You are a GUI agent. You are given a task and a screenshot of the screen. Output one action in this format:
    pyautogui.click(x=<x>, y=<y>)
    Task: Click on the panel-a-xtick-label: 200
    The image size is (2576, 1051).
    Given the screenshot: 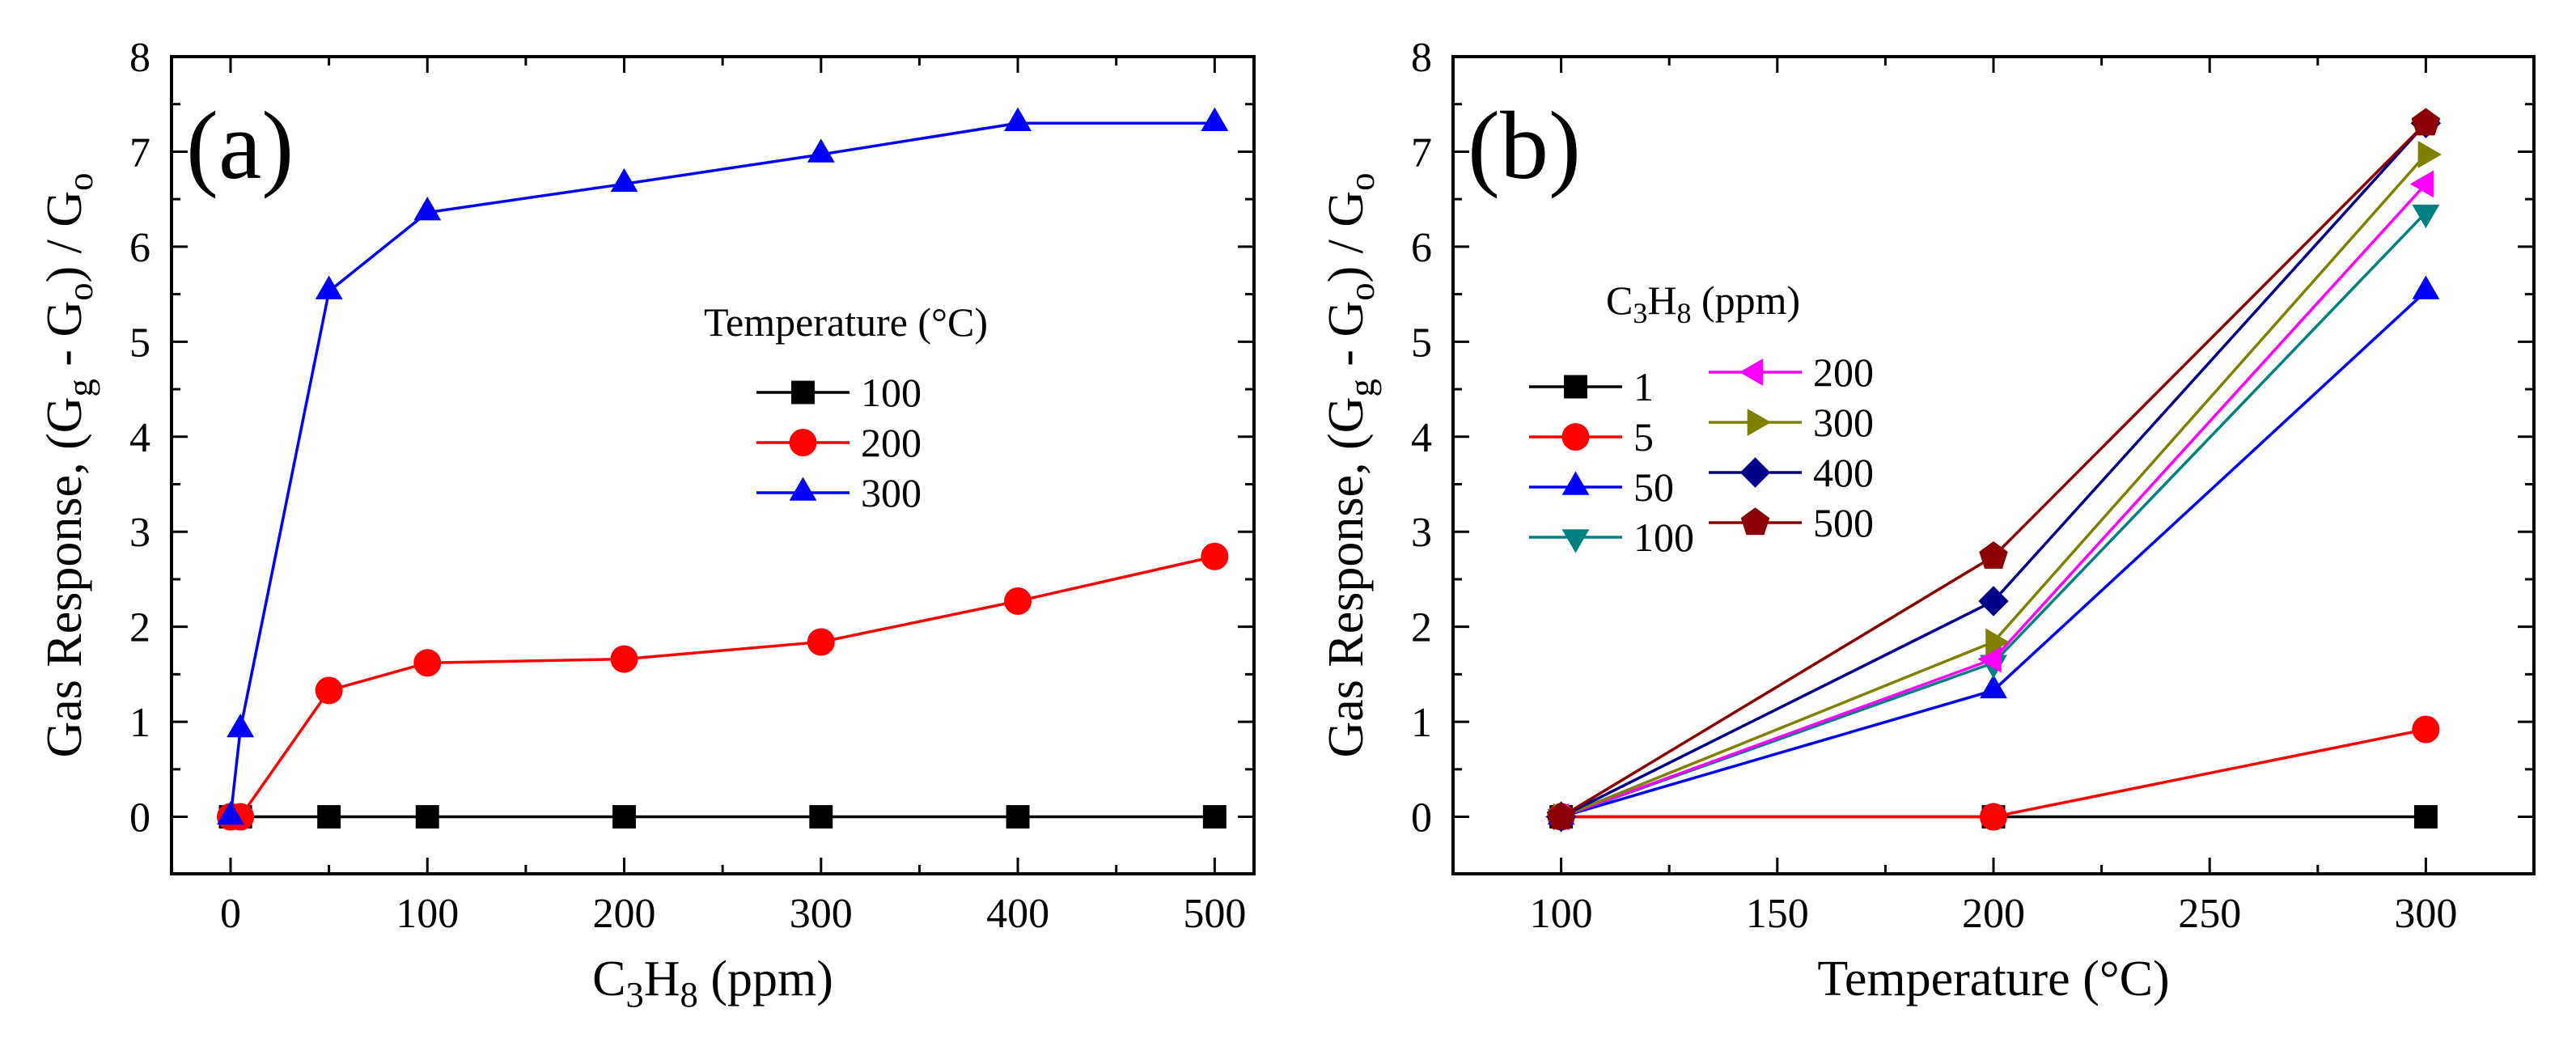 What is the action you would take?
    pyautogui.click(x=624, y=914)
    